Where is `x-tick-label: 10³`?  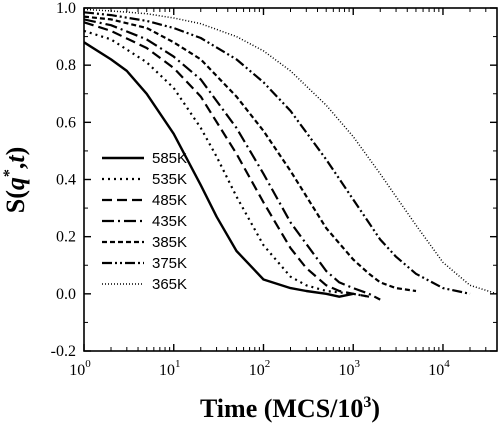
x-tick-label: 10³ is located at coordinates (349, 368).